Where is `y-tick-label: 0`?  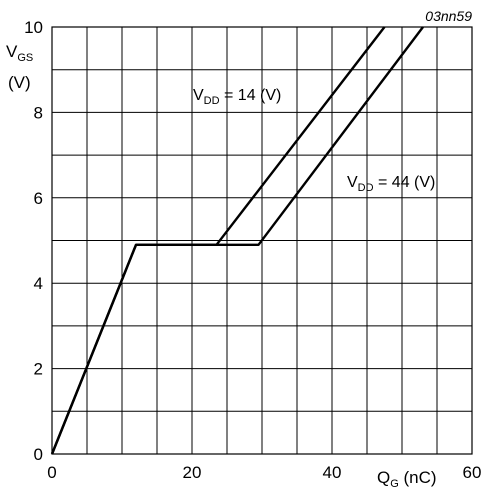
y-tick-label: 0 is located at coordinates (38, 454).